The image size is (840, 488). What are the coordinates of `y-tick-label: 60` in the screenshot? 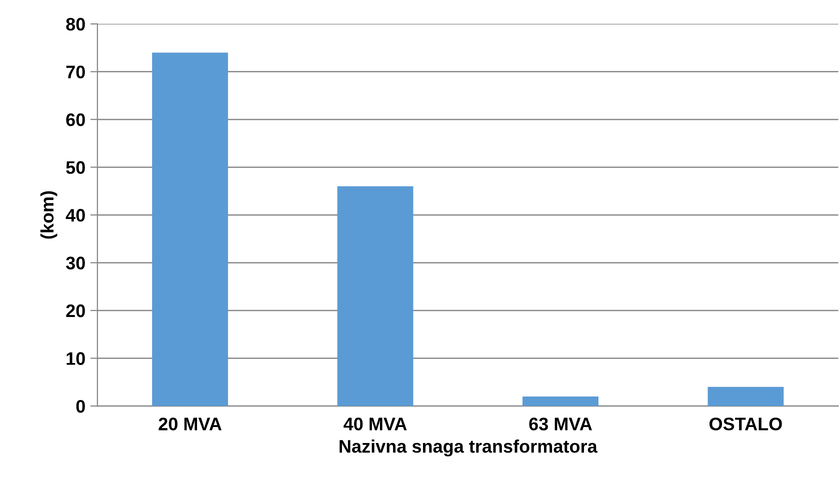 It's located at (75, 119).